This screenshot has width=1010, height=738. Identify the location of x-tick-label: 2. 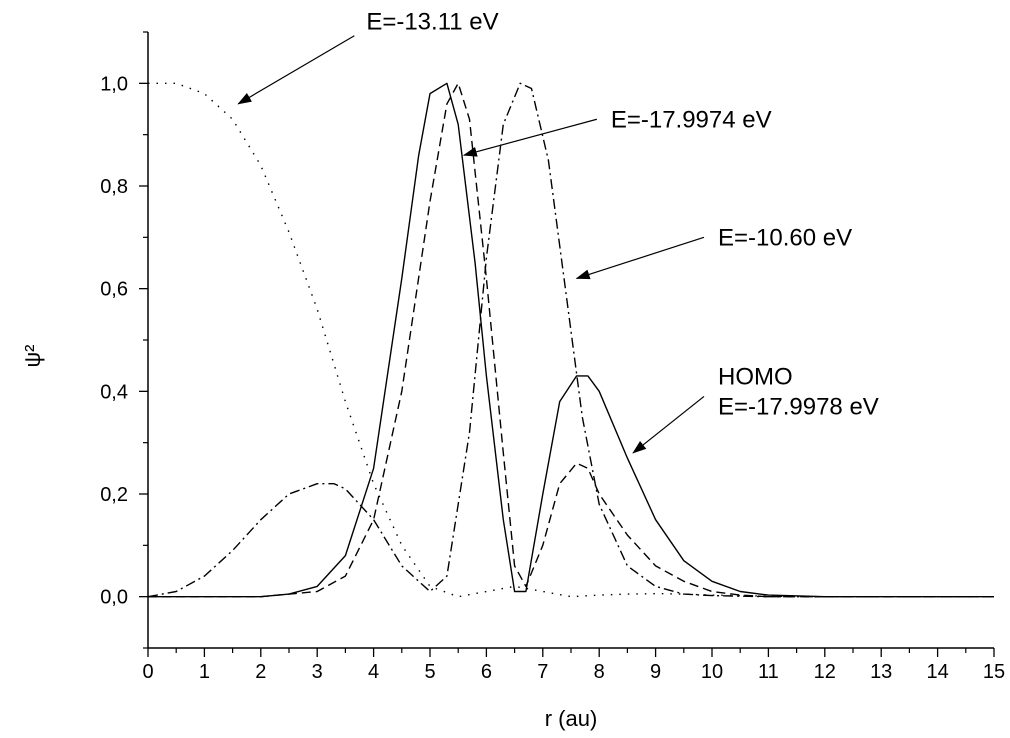
(260, 672).